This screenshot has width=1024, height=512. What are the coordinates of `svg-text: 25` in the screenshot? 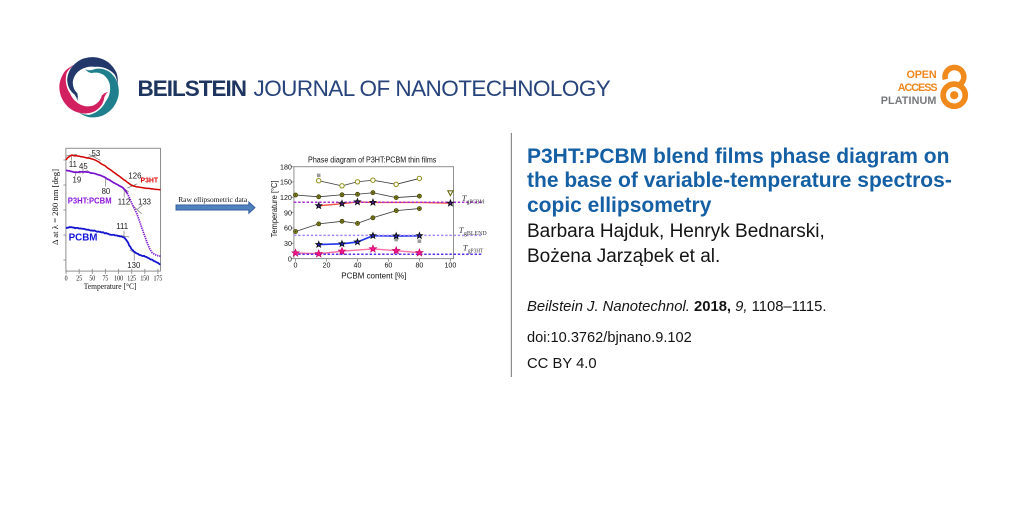 It's located at (79, 277).